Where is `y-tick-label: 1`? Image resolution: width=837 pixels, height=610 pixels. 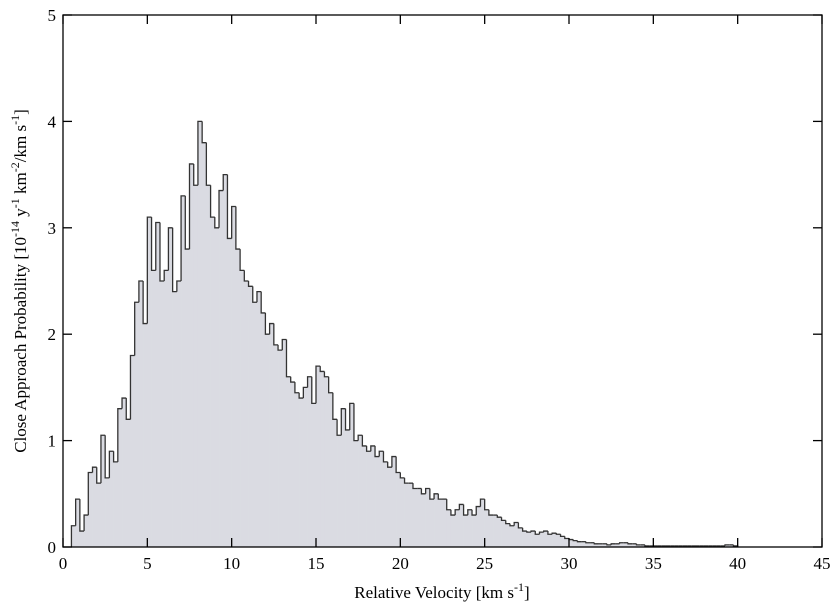
y-tick-label: 1 is located at coordinates (52, 441).